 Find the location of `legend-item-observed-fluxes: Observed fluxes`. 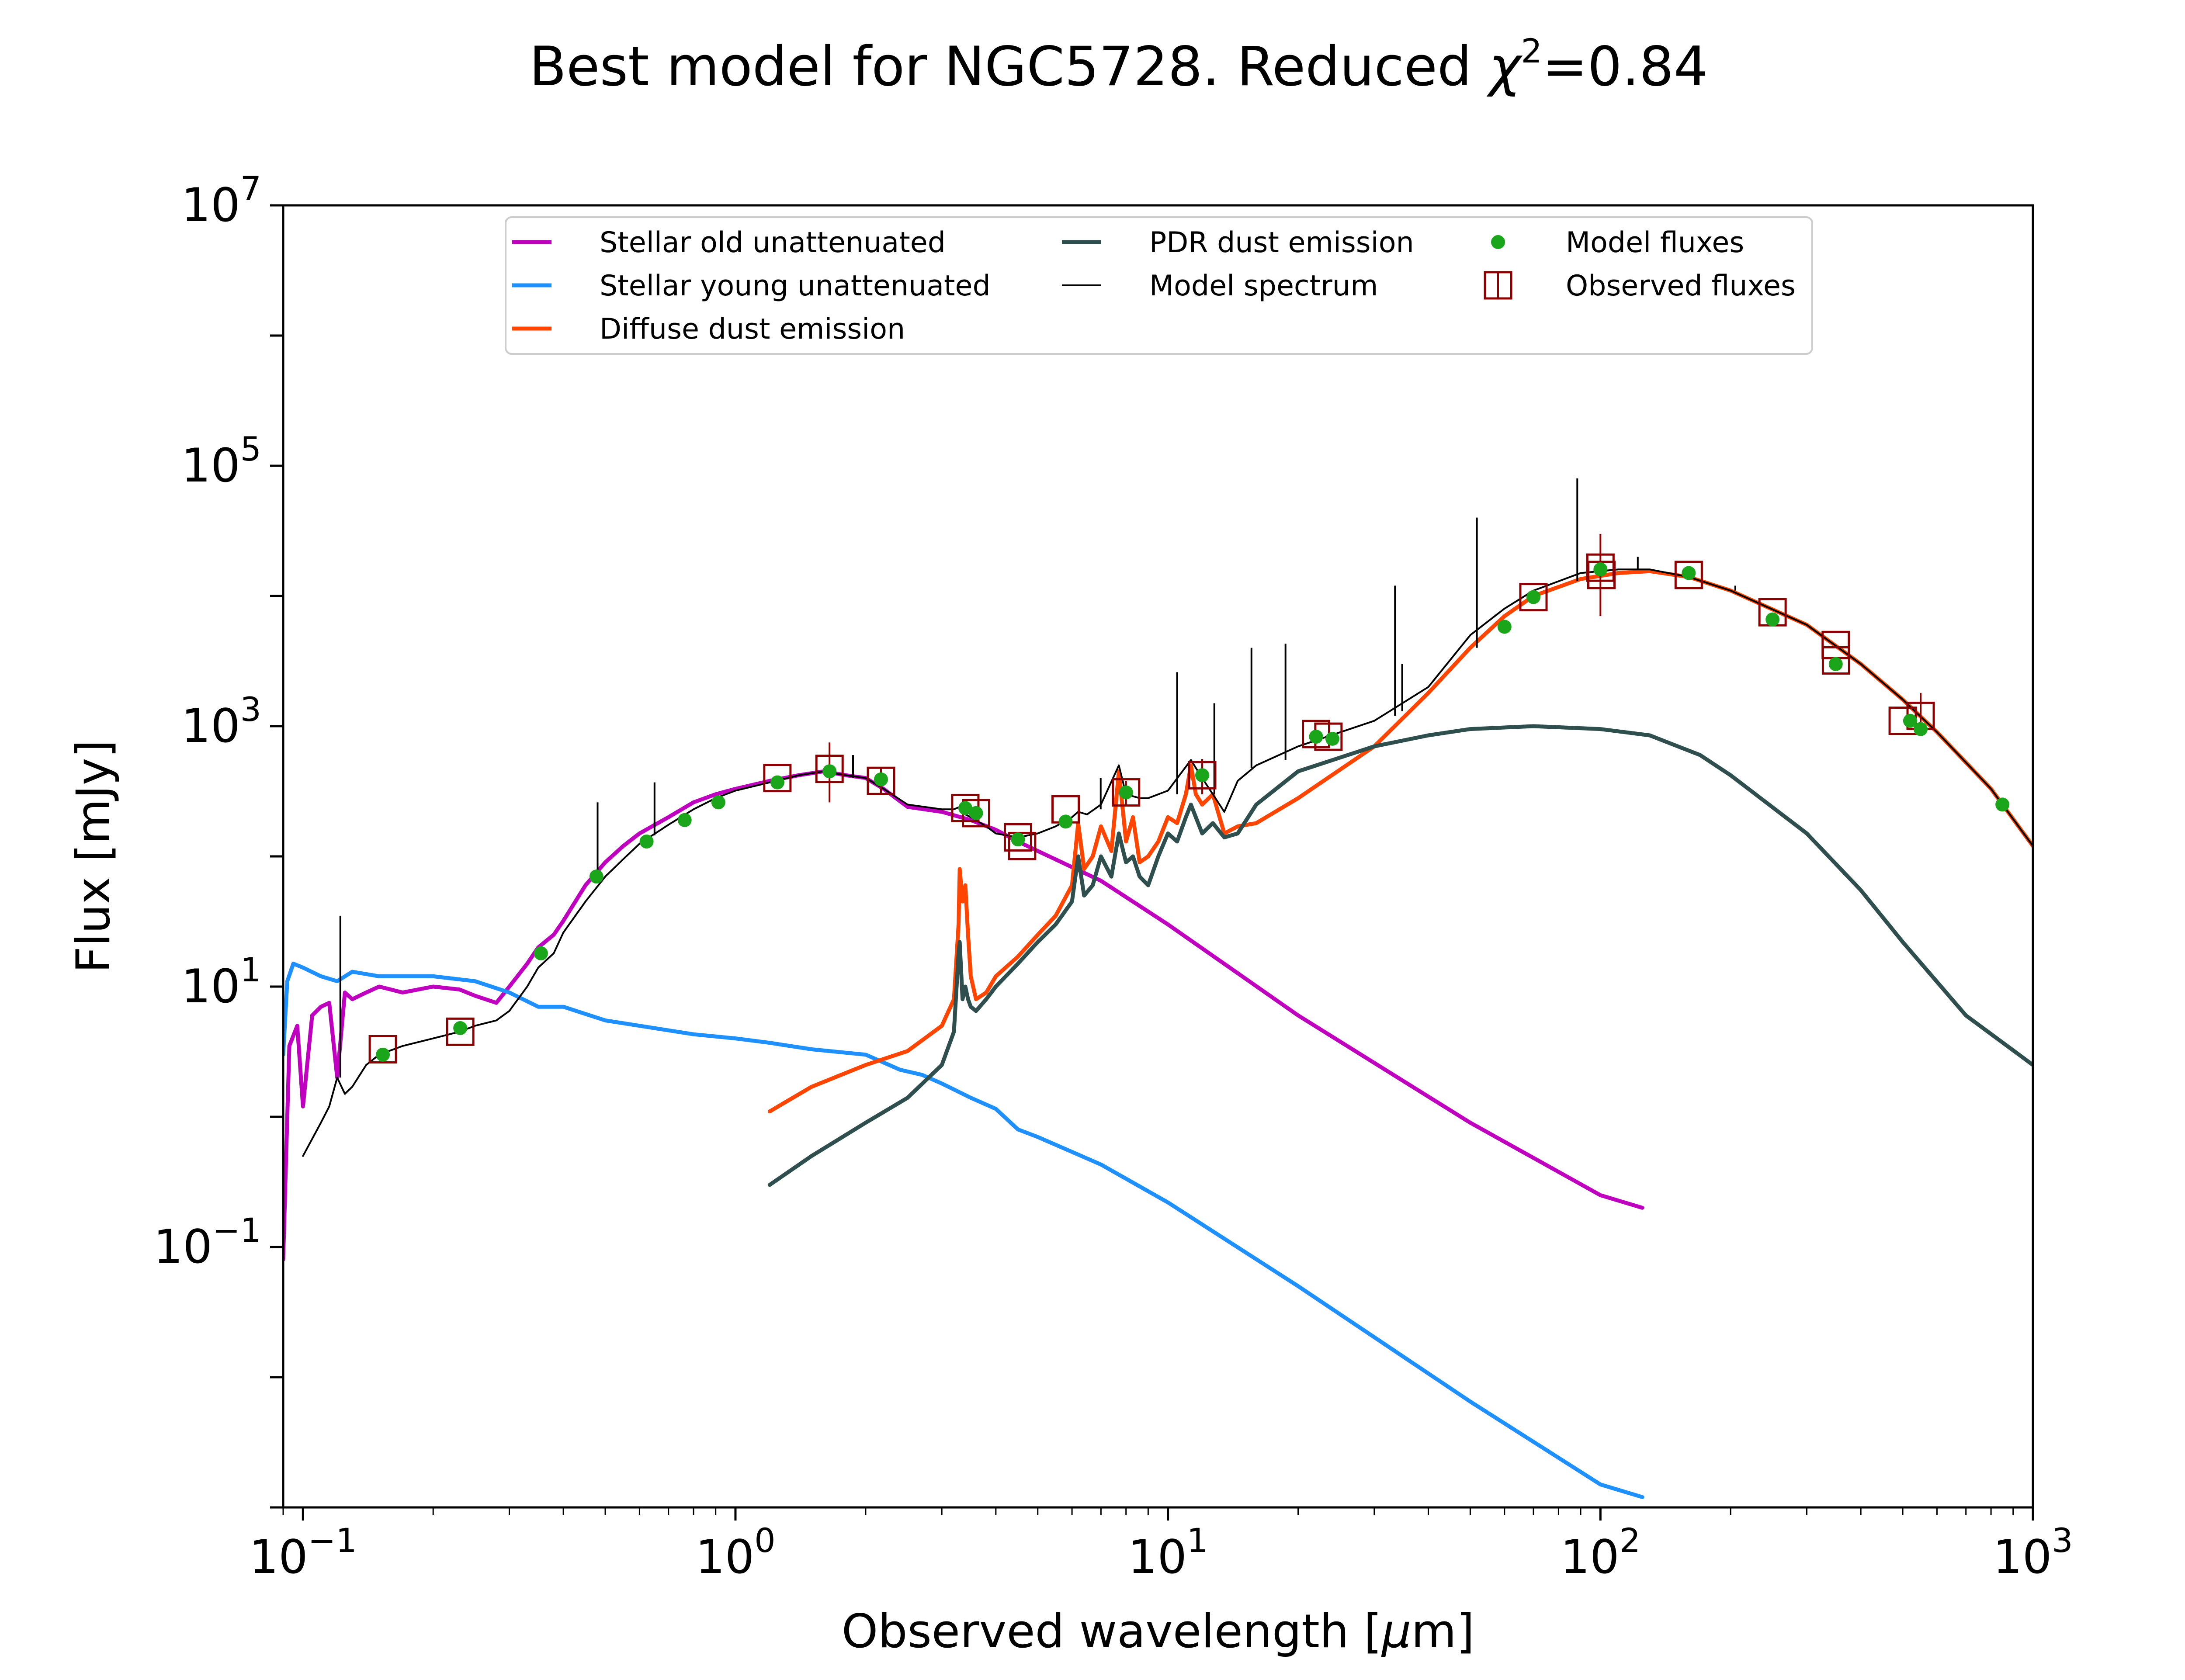

legend-item-observed-fluxes: Observed fluxes is located at coordinates (1640, 286).